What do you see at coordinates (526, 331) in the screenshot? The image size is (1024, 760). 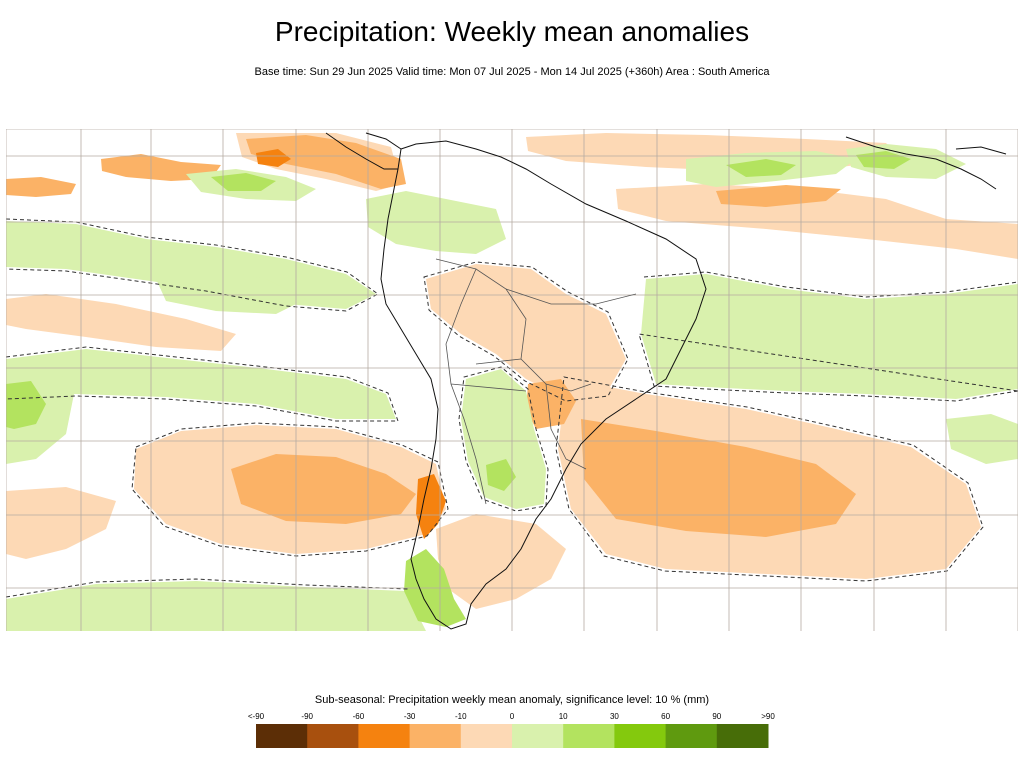 I see `dry-region-interior-continent` at bounding box center [526, 331].